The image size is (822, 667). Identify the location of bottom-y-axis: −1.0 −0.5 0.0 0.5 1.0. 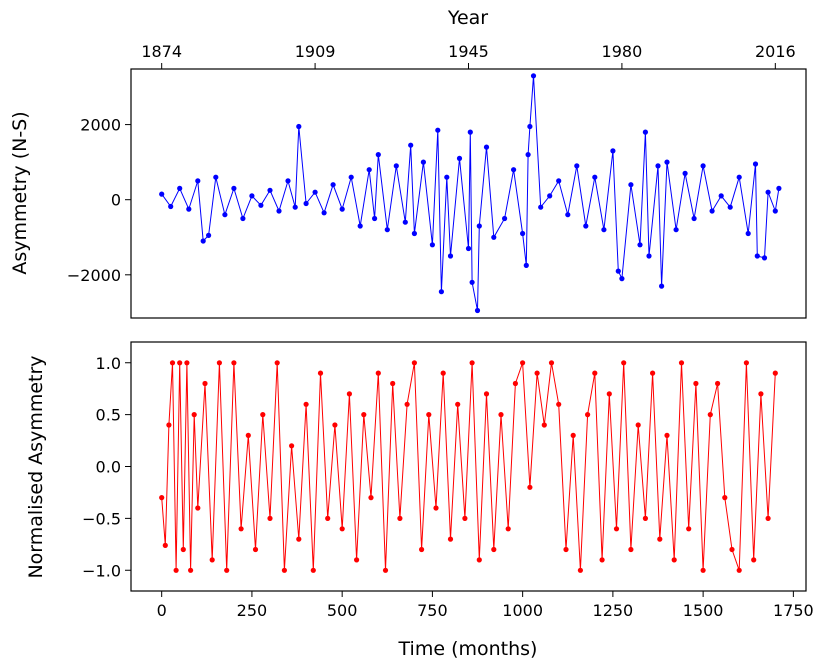
(106, 467).